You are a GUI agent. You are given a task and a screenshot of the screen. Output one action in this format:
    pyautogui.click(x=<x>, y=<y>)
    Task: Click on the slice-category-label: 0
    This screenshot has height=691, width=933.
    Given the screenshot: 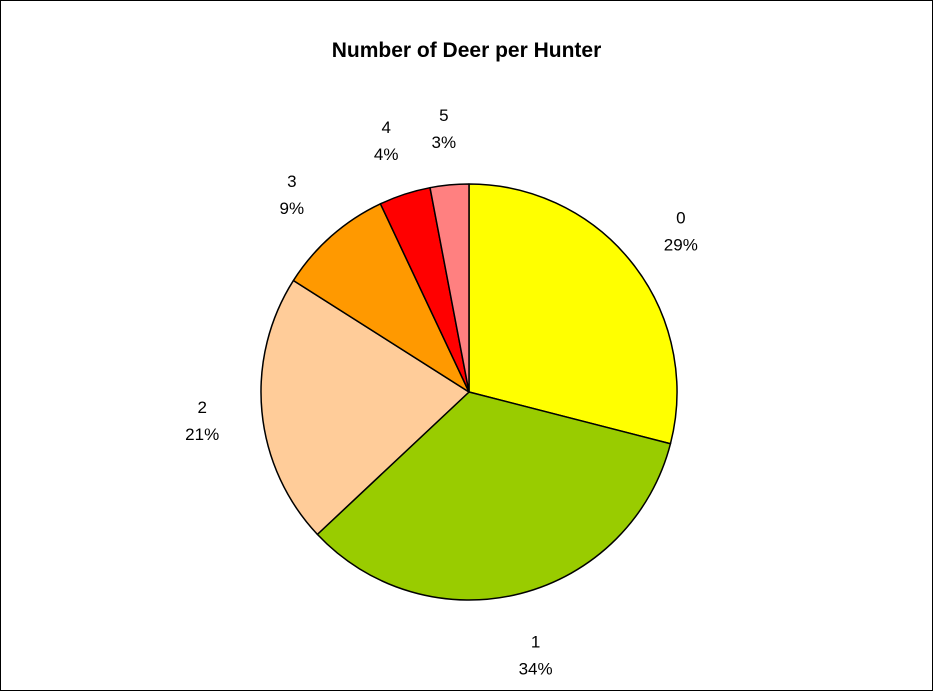 What is the action you would take?
    pyautogui.click(x=680, y=218)
    